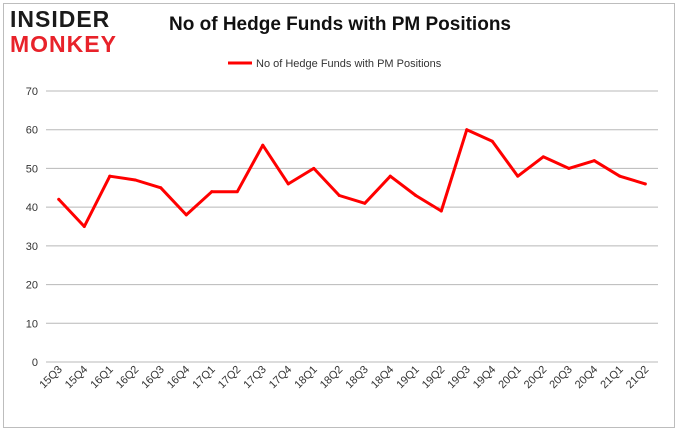 The image size is (680, 433). I want to click on insider-monkey-logo: INSIDER MONKEY, so click(69, 33).